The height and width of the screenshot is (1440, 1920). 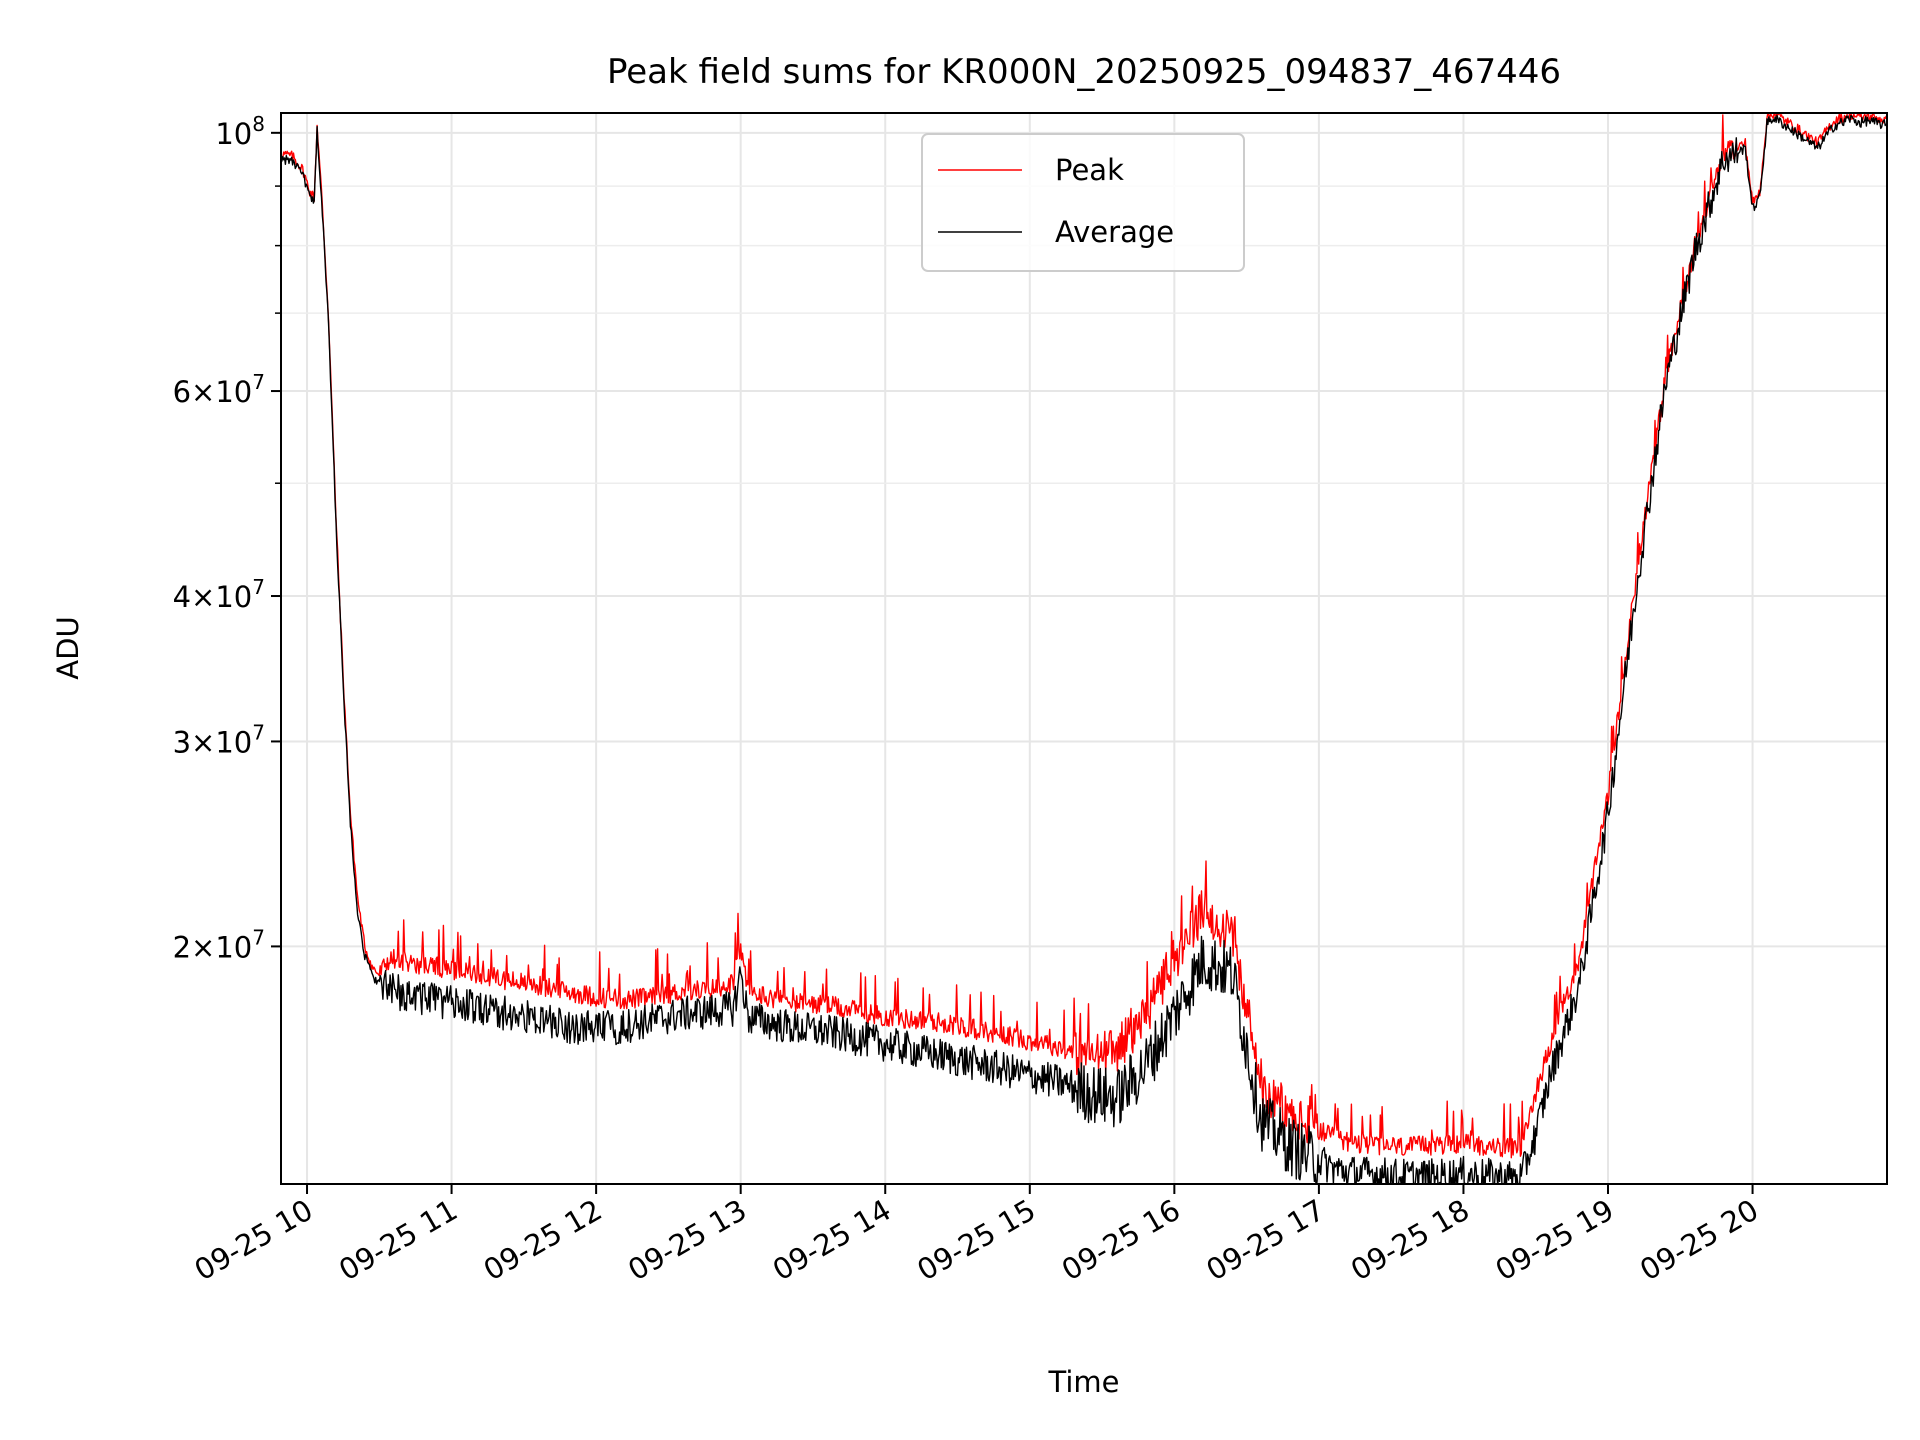 I want to click on y-axis: 2×107 3×107 4×107 6×107 108, so click(x=227, y=538).